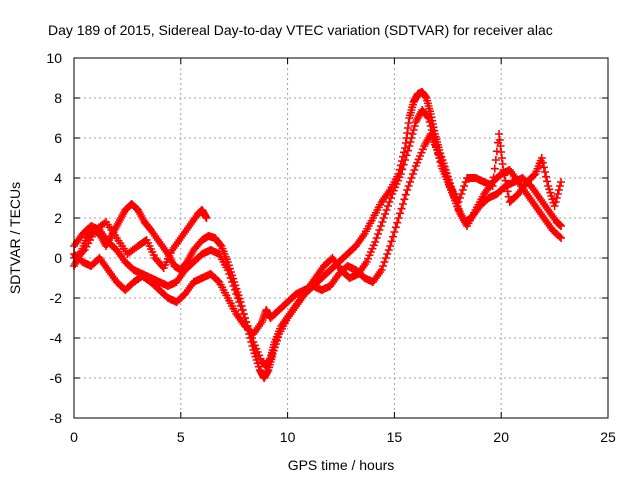 The height and width of the screenshot is (480, 640). What do you see at coordinates (395, 437) in the screenshot?
I see `x-tick-label: 15` at bounding box center [395, 437].